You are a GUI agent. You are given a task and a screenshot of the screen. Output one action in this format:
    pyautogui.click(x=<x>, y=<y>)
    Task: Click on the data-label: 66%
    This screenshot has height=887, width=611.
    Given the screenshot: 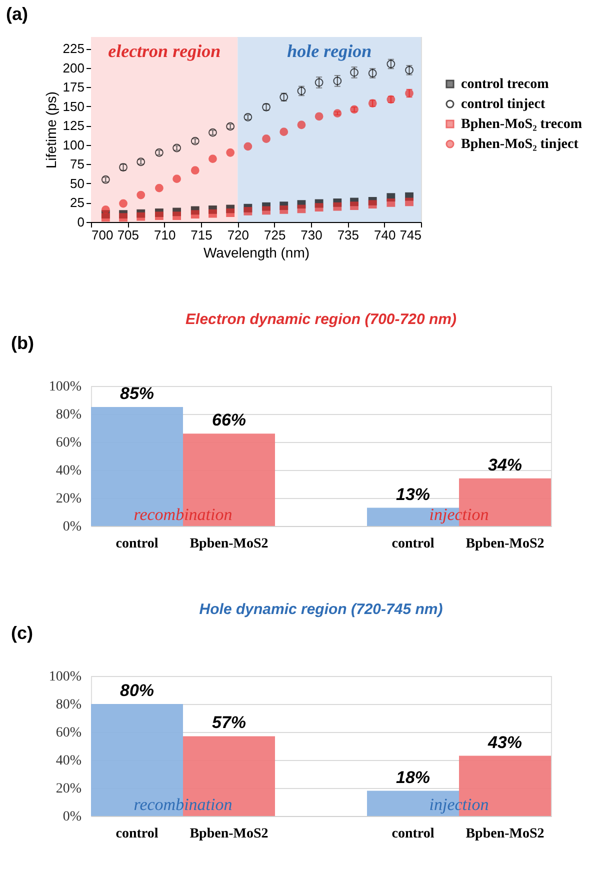 What is the action you would take?
    pyautogui.click(x=229, y=420)
    